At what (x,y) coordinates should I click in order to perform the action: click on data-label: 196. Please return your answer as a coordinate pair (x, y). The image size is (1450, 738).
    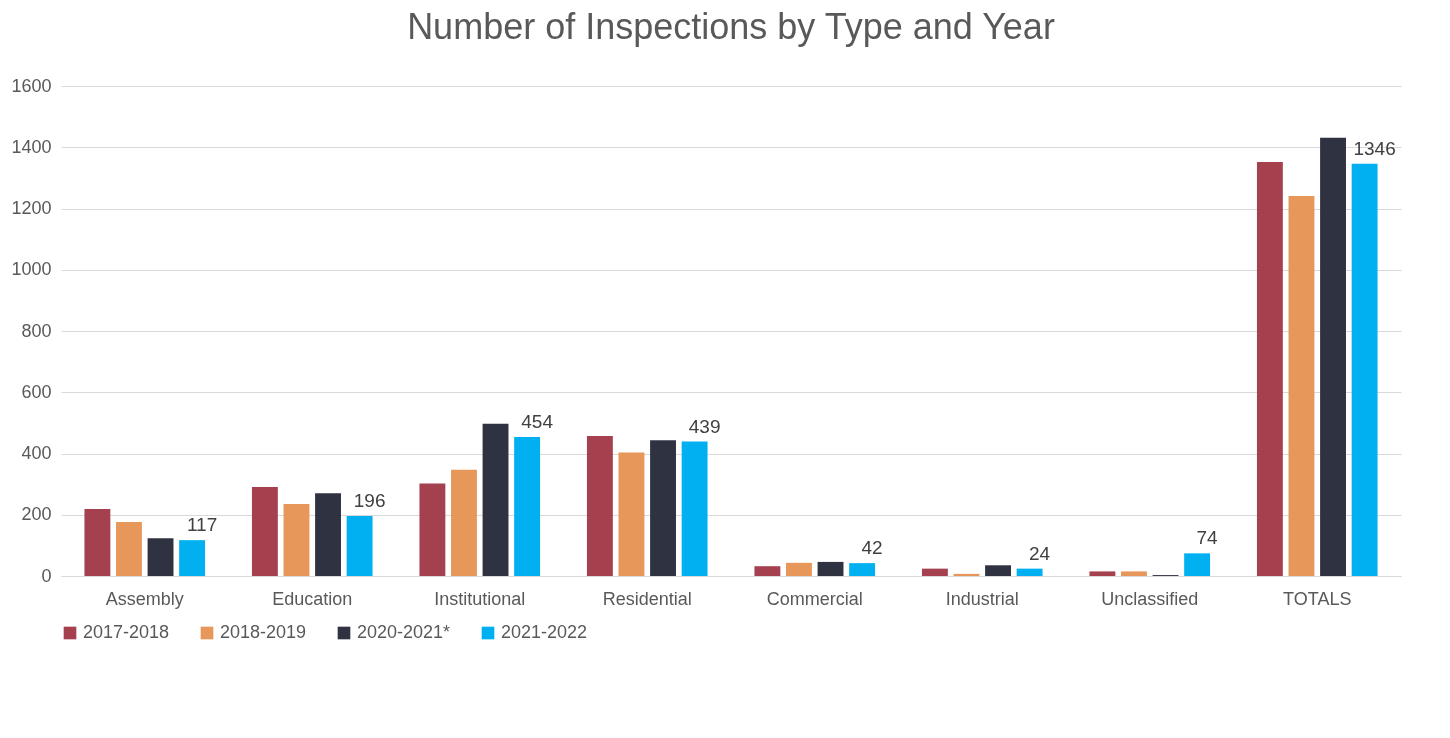
    Looking at the image, I should click on (369, 500).